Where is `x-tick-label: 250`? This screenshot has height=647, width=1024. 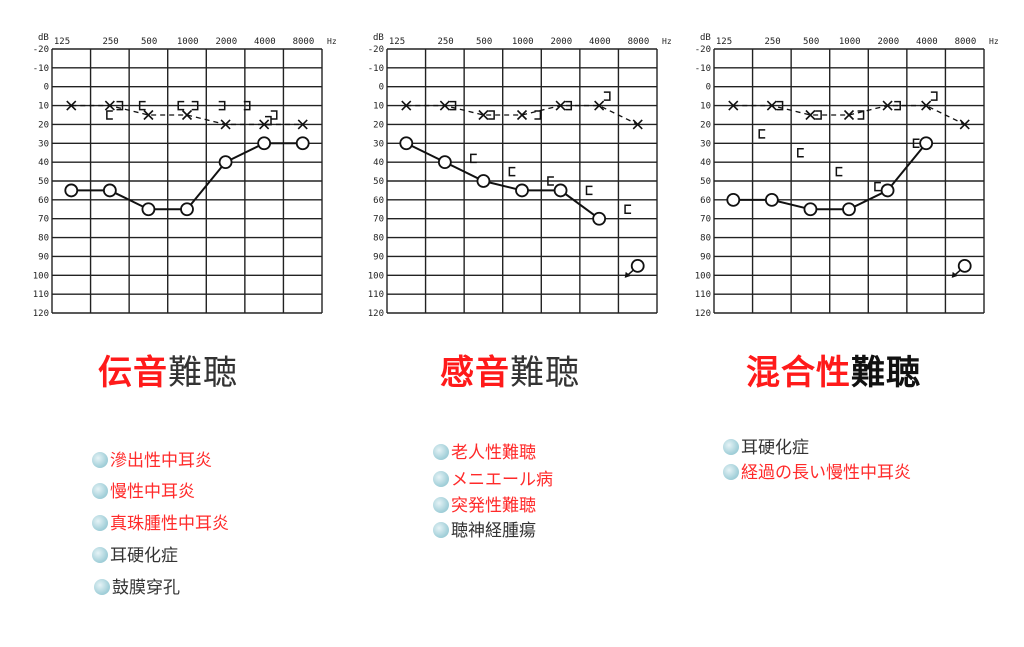 x-tick-label: 250 is located at coordinates (772, 42).